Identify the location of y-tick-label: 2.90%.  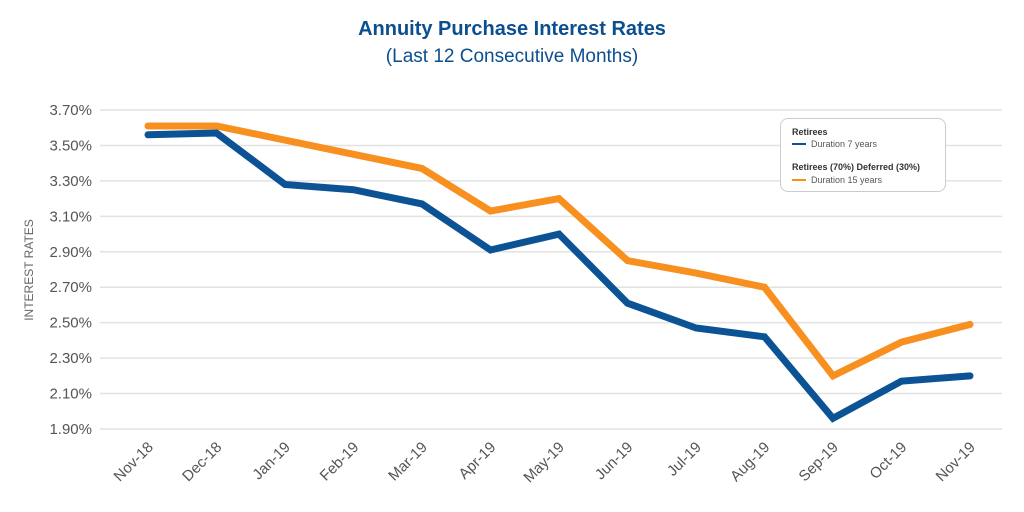
(70, 252).